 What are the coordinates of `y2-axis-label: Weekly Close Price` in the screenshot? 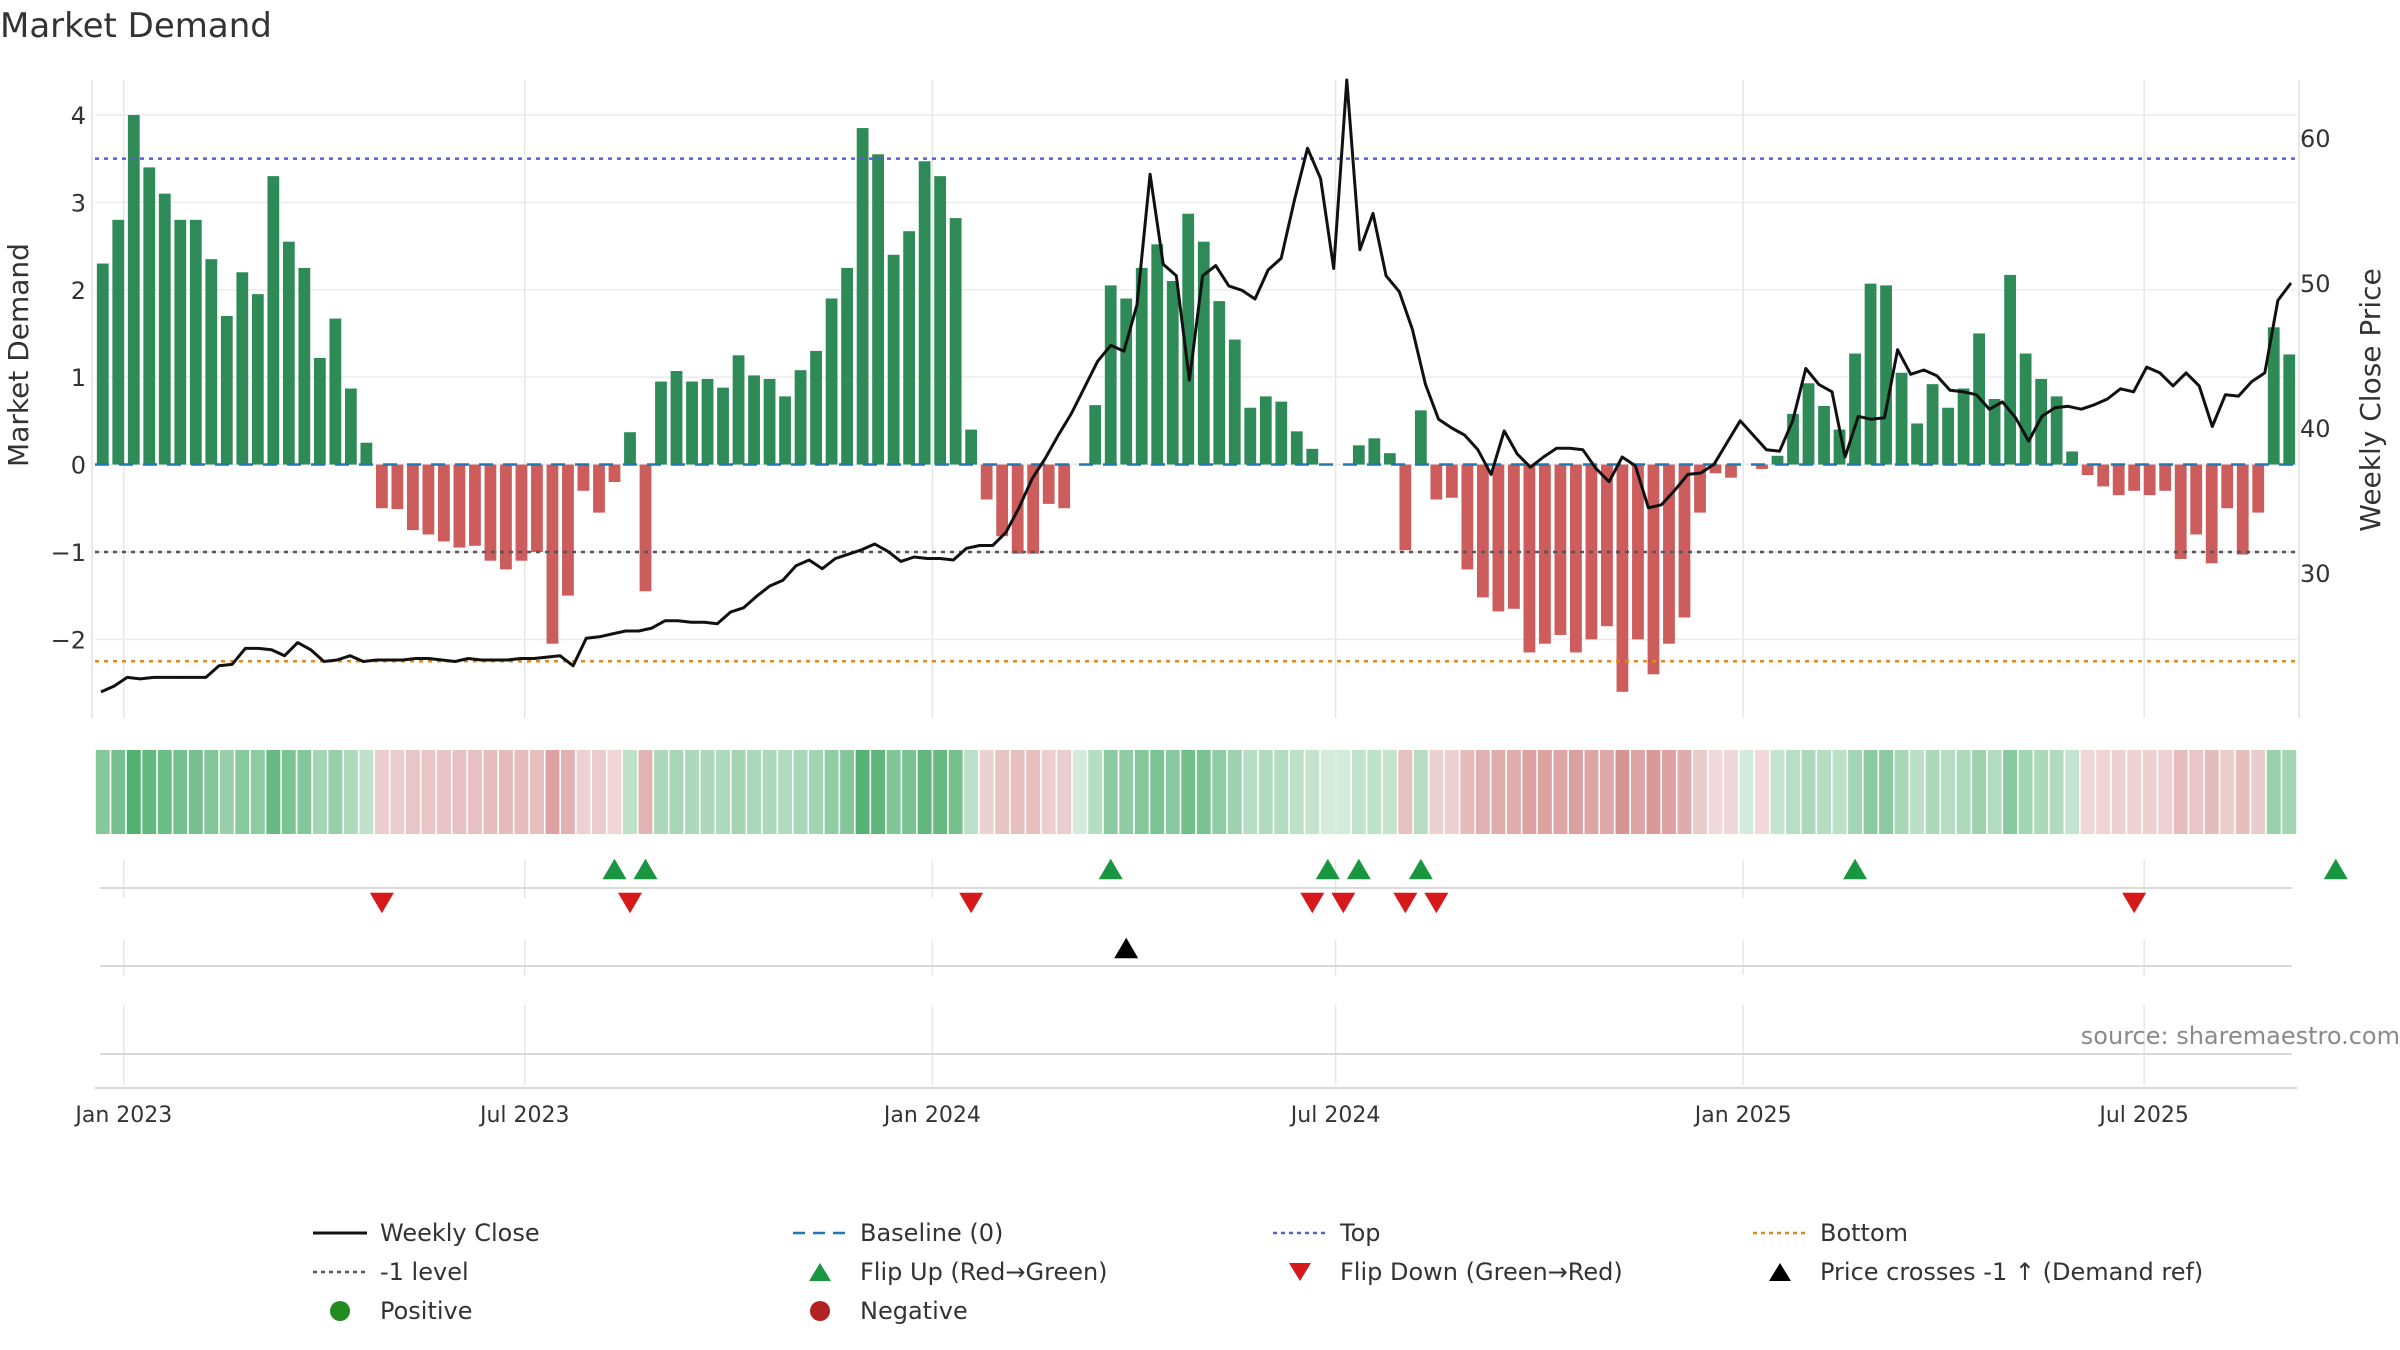 It's located at (2370, 399).